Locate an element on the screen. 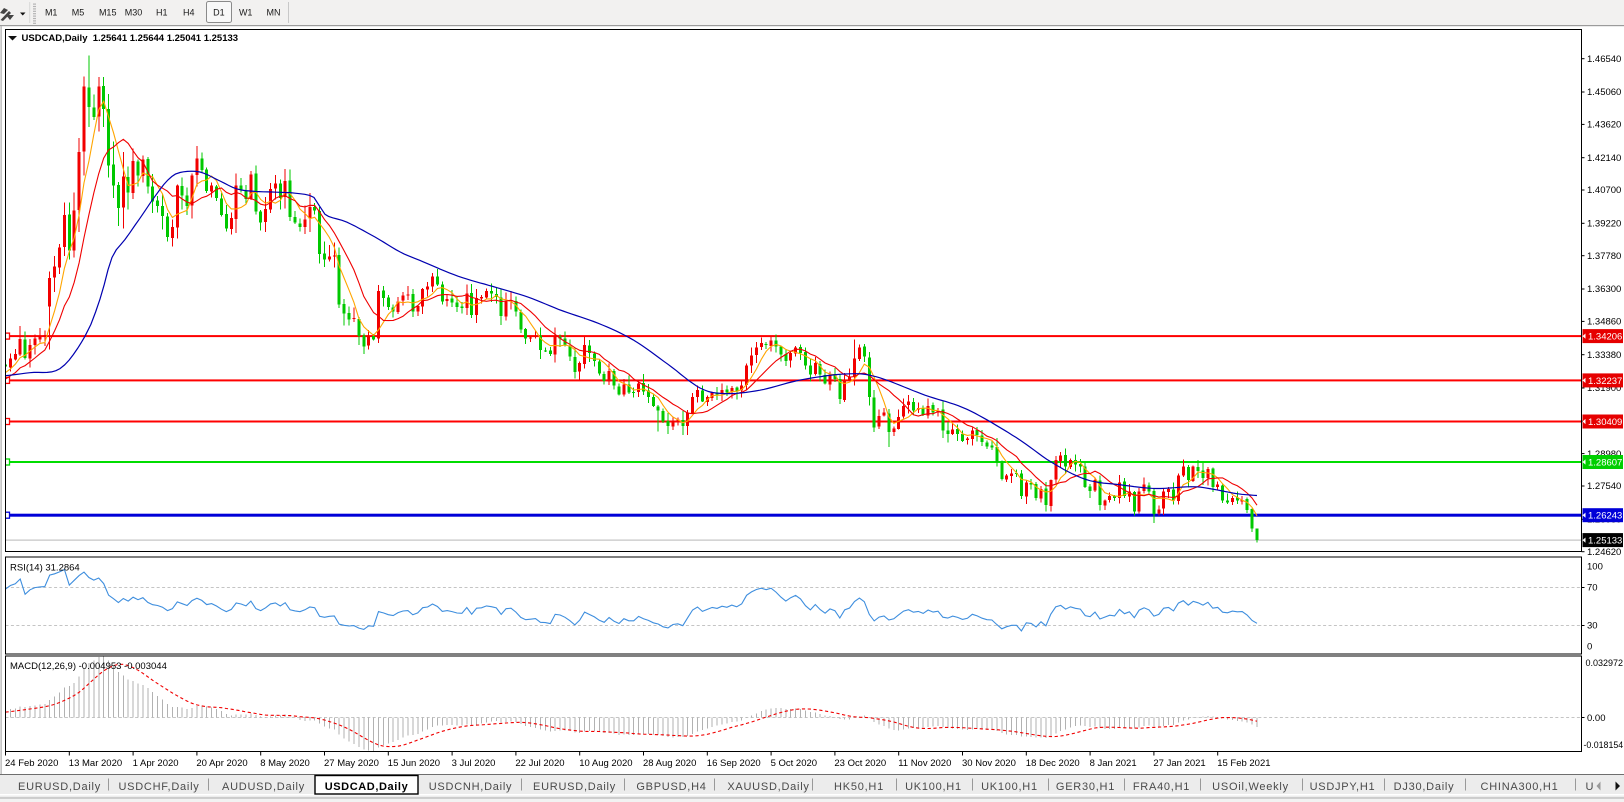 This screenshot has width=1624, height=802. svg-text: 8 May 2020 is located at coordinates (285, 763).